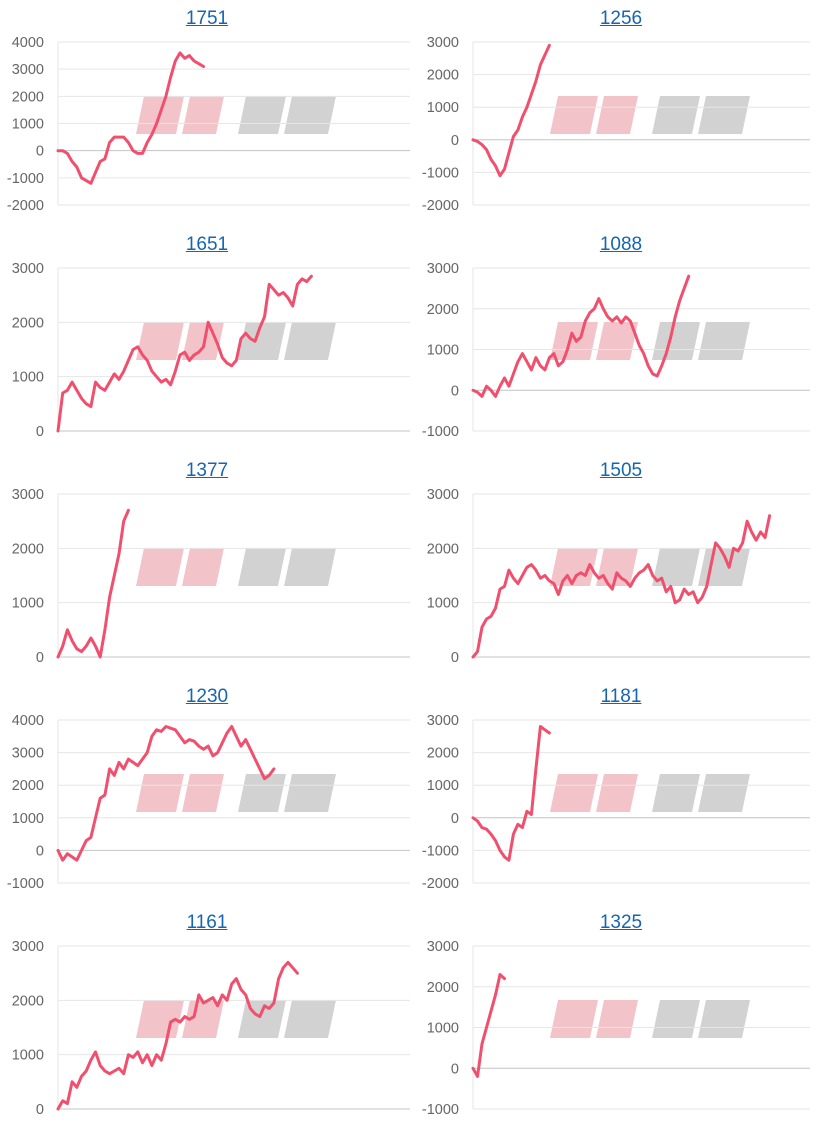 The width and height of the screenshot is (828, 1130). I want to click on y-tick-label: 4000, so click(28, 43).